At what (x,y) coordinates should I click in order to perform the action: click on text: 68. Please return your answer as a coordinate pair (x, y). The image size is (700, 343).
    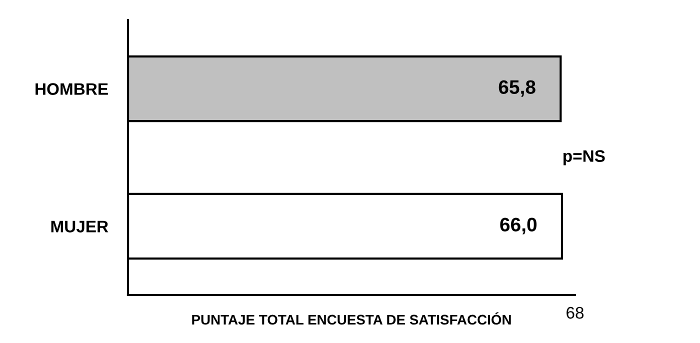
    Looking at the image, I should click on (575, 312).